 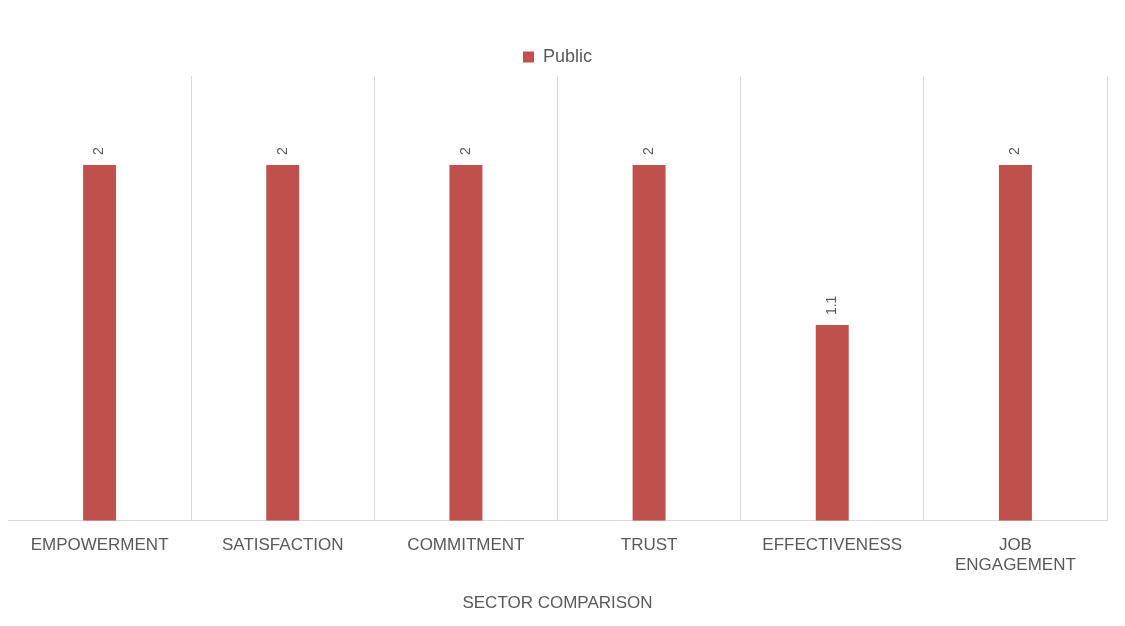 I want to click on x-tick-label: EFFECTIVENESS, so click(x=832, y=544).